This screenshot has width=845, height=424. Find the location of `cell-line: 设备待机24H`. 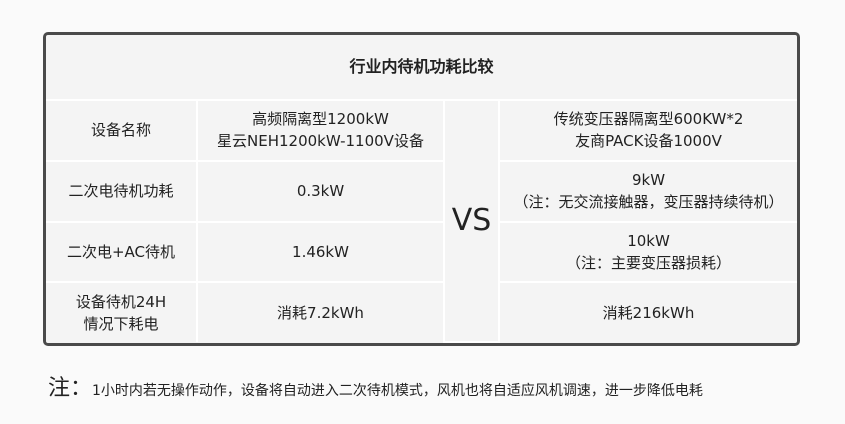

cell-line: 设备待机24H is located at coordinates (121, 301).